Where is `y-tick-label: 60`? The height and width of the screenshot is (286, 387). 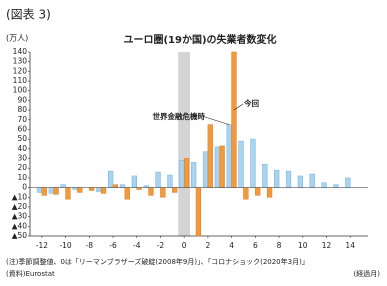
y-tick-label: 60 is located at coordinates (22, 128).